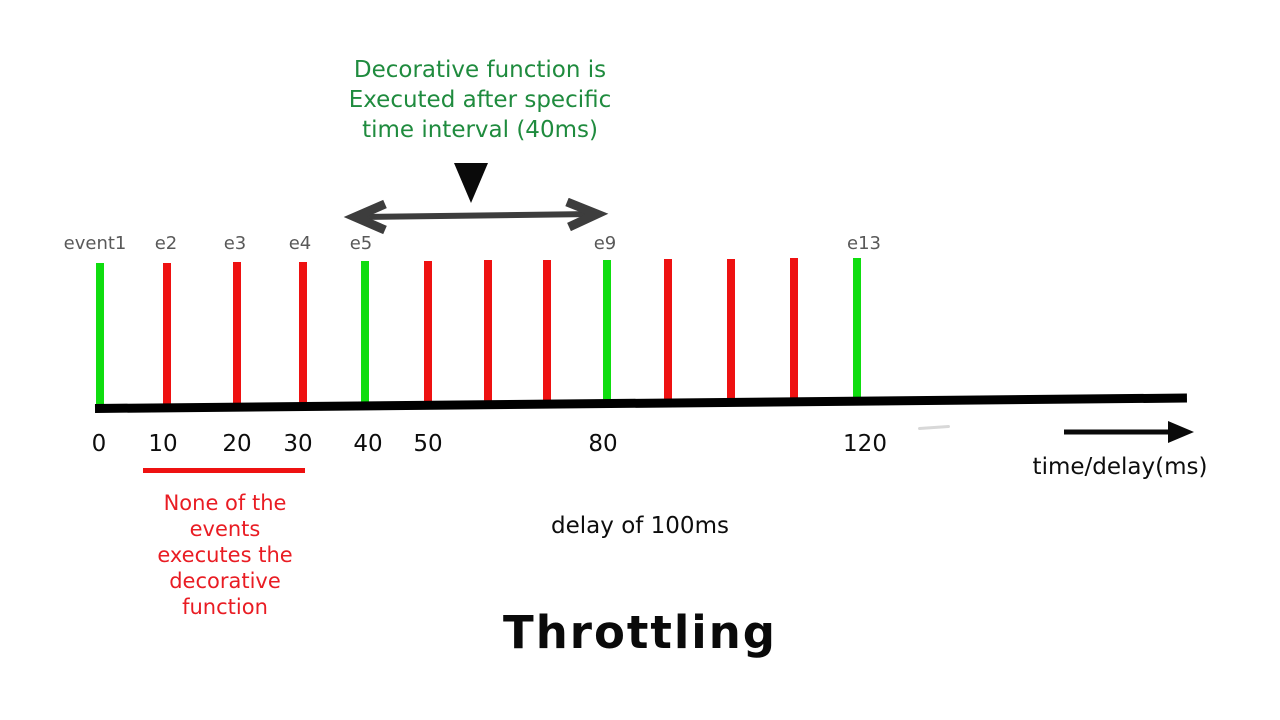 The image size is (1280, 720). I want to click on time-axis-arrow-icon, so click(1129, 432).